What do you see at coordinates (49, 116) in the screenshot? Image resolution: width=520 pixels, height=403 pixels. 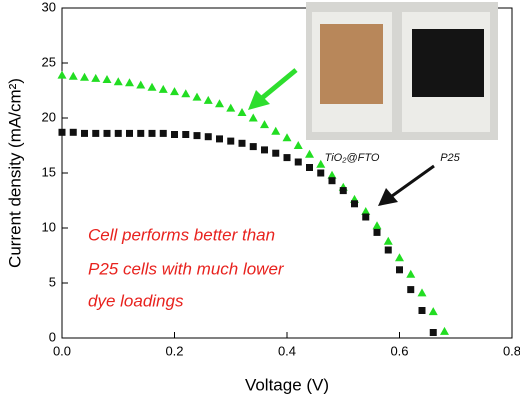 I see `y-tick-label: 20` at bounding box center [49, 116].